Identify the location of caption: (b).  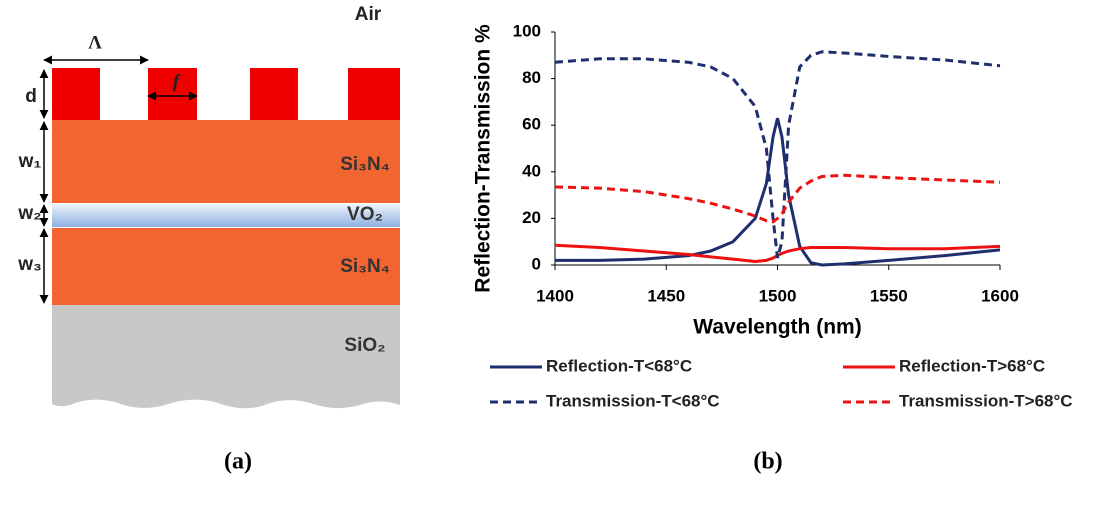
(767, 462).